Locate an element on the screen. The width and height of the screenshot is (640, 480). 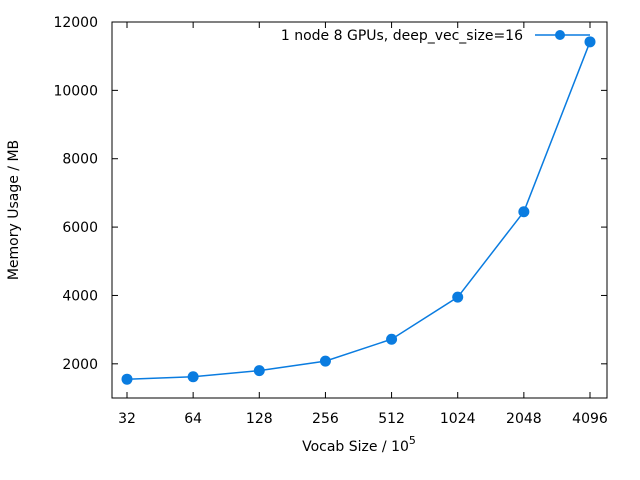
x-tick-label: 32 is located at coordinates (127, 419).